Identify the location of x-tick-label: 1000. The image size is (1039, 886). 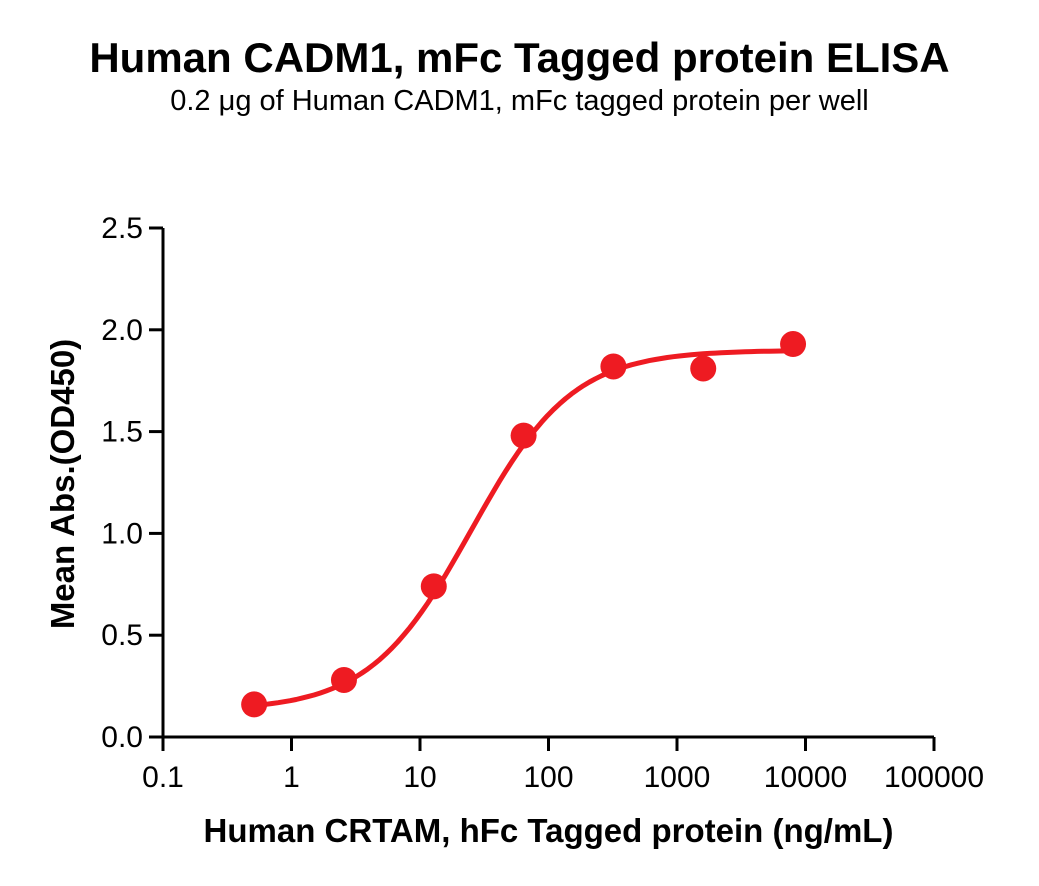
(677, 777).